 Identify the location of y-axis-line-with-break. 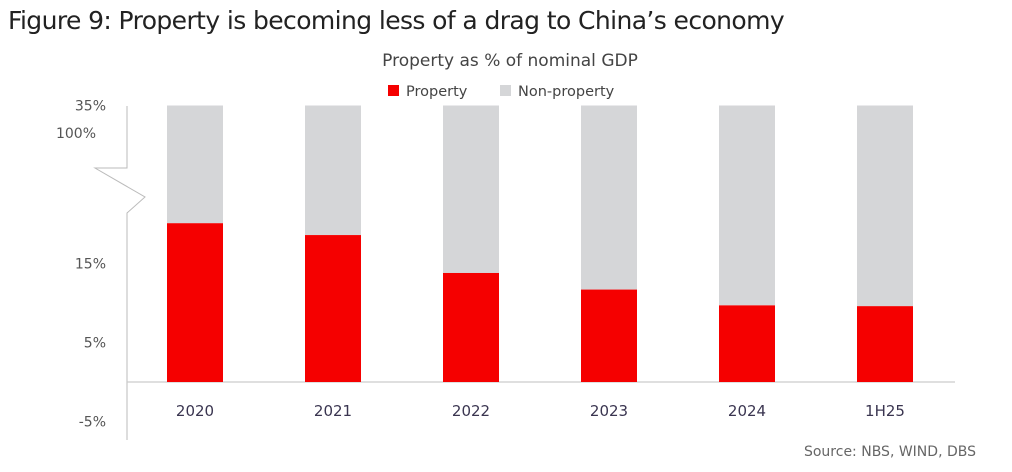
(119, 273).